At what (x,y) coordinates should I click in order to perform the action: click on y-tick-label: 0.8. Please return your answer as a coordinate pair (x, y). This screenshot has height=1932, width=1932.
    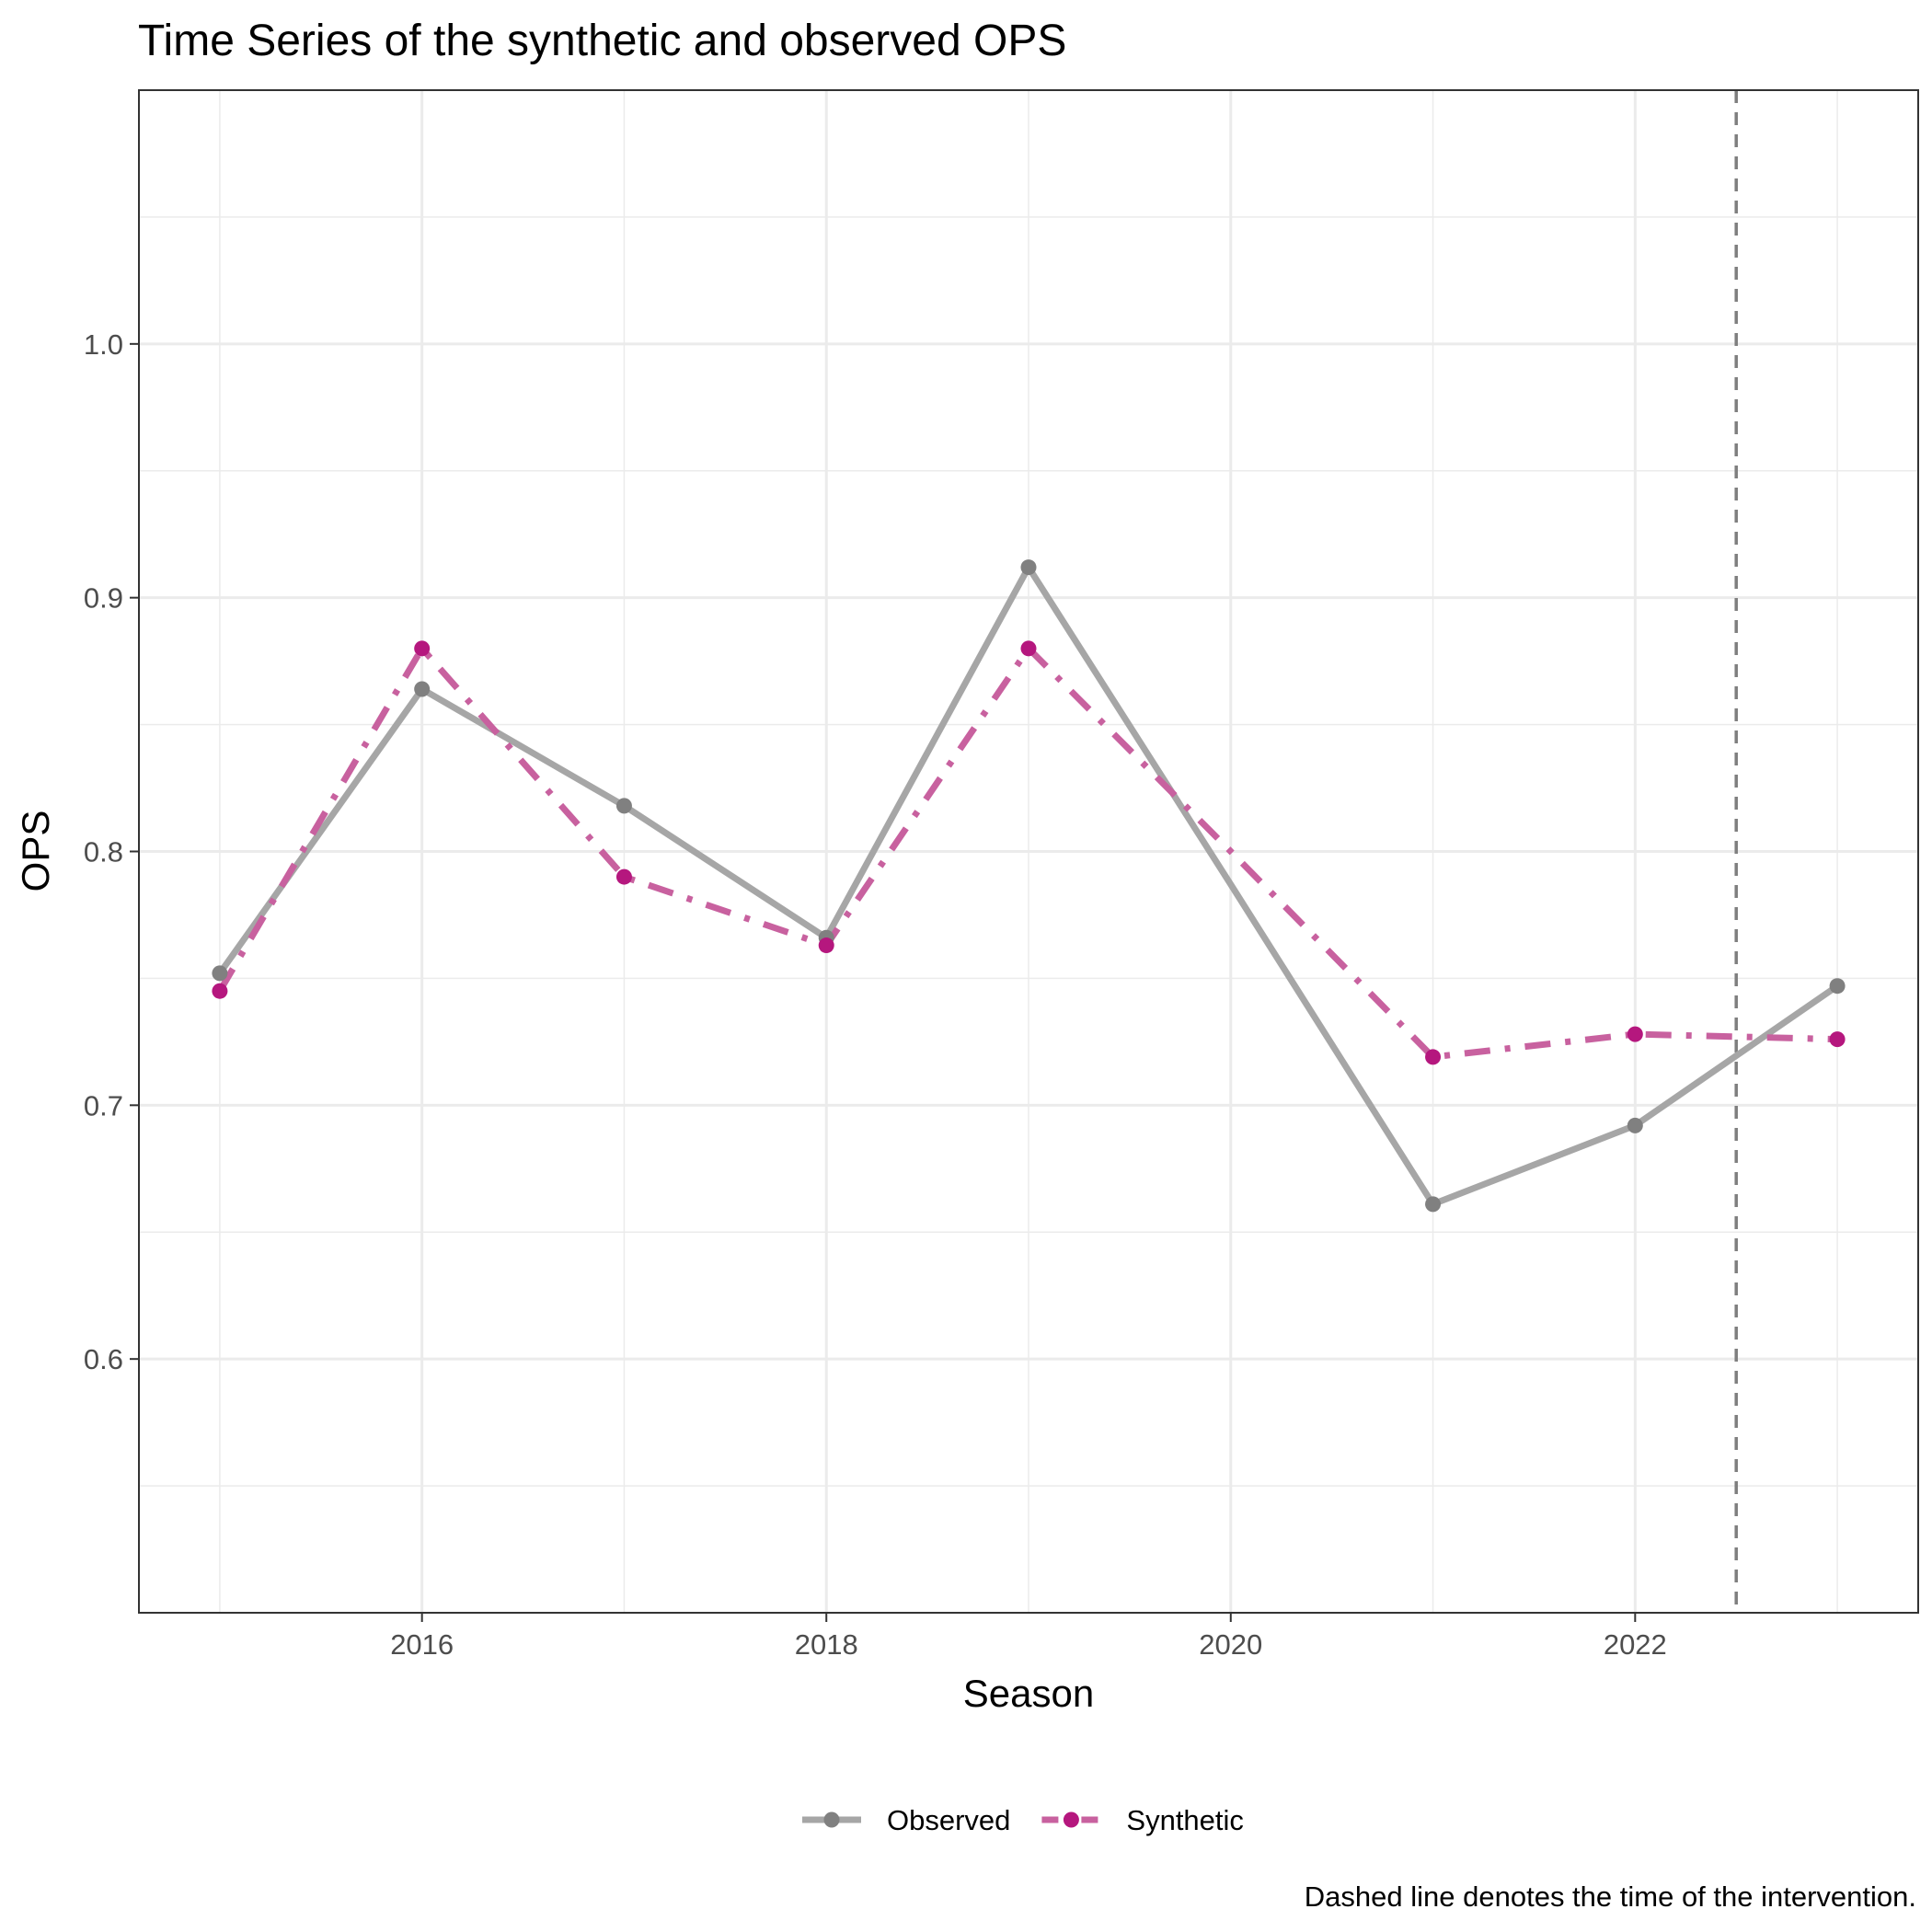
    Looking at the image, I should click on (103, 852).